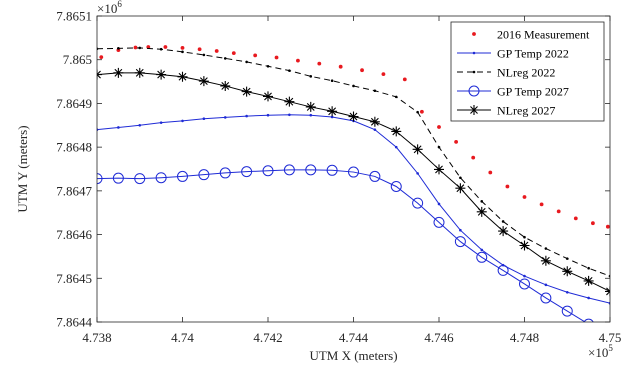  I want to click on y-axis-title: UTM Y (meters), so click(22, 168).